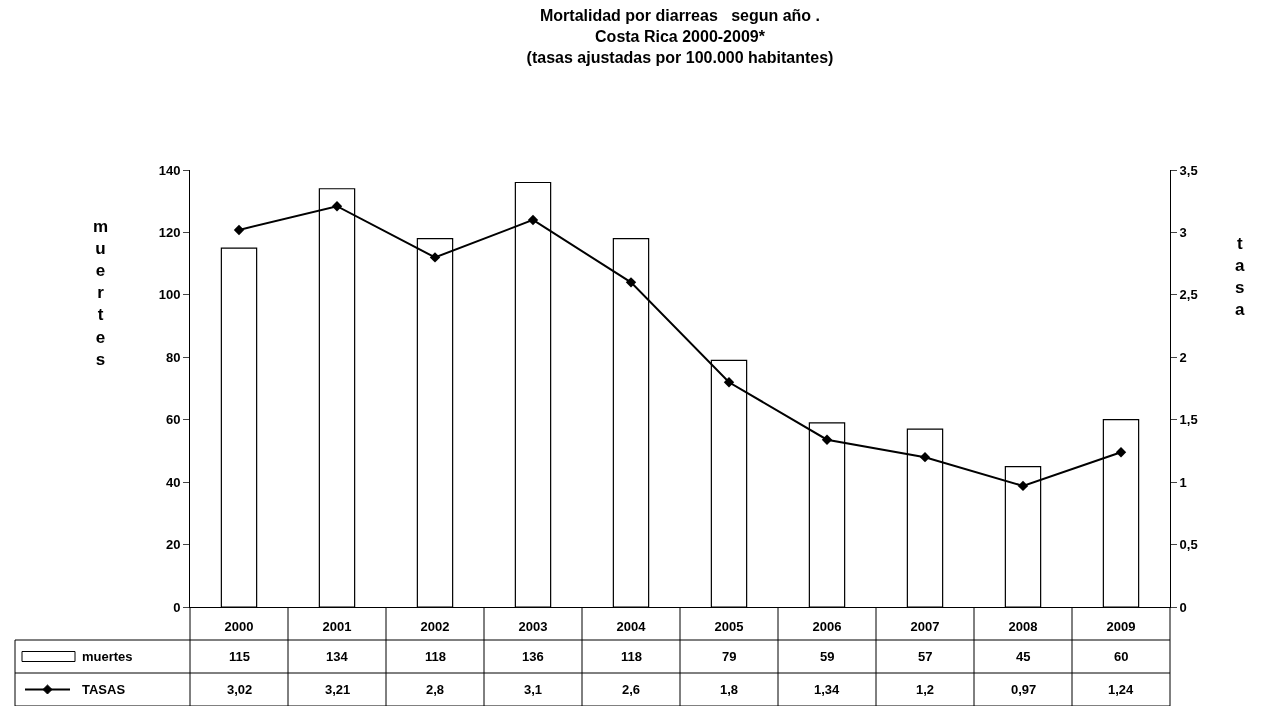 The width and height of the screenshot is (1266, 706). Describe the element at coordinates (1121, 689) in the screenshot. I see `data-label: 1,24` at that location.